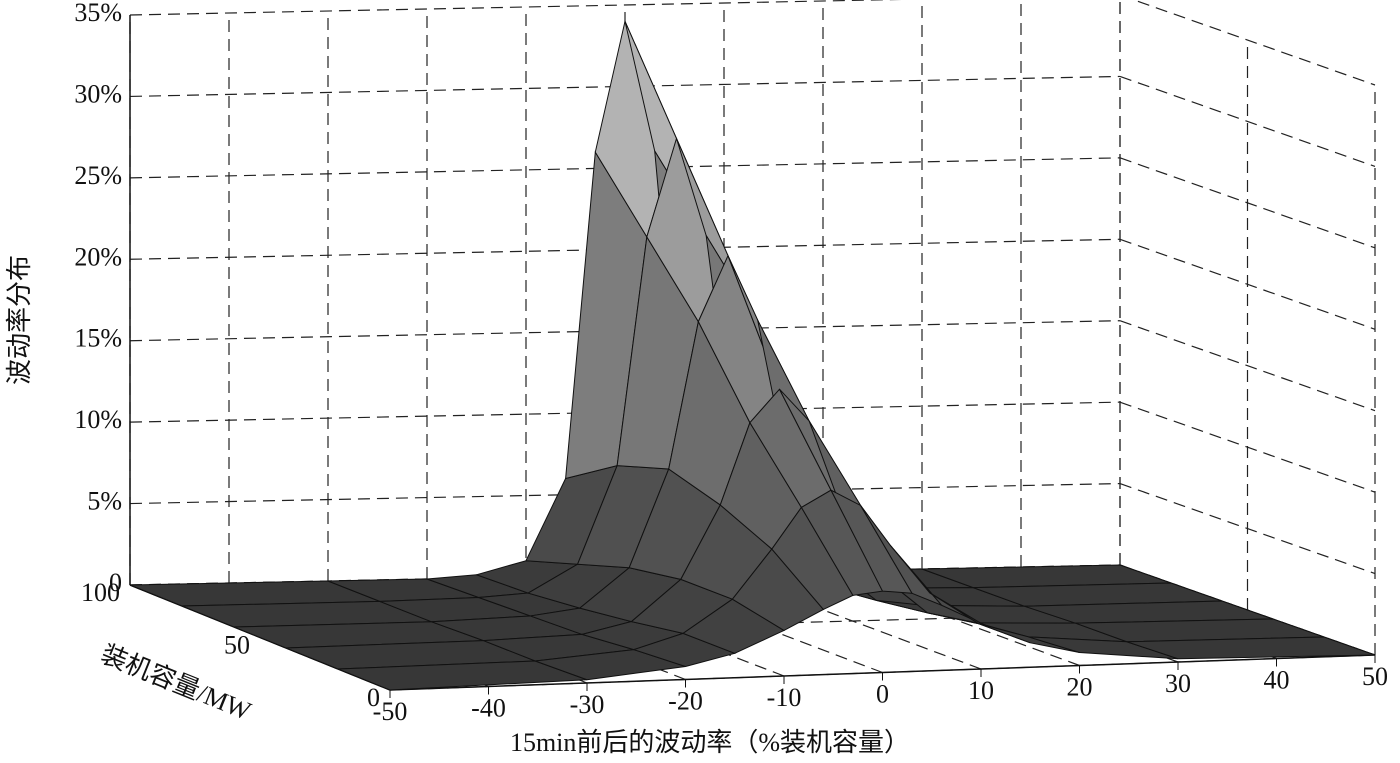 The height and width of the screenshot is (763, 1400). I want to click on z-tick-label: 25%, so click(98, 175).